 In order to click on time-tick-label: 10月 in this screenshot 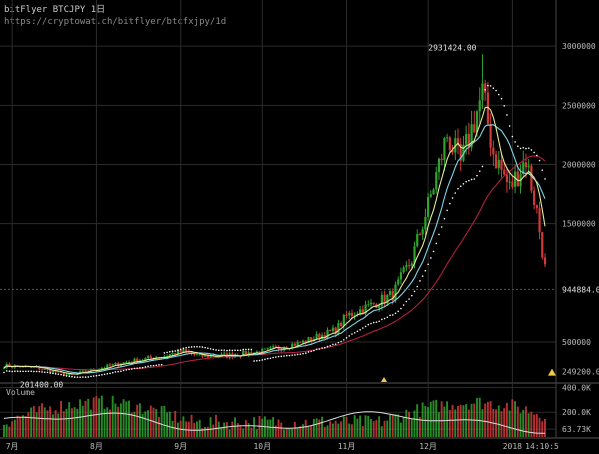, I will do `click(262, 446)`.